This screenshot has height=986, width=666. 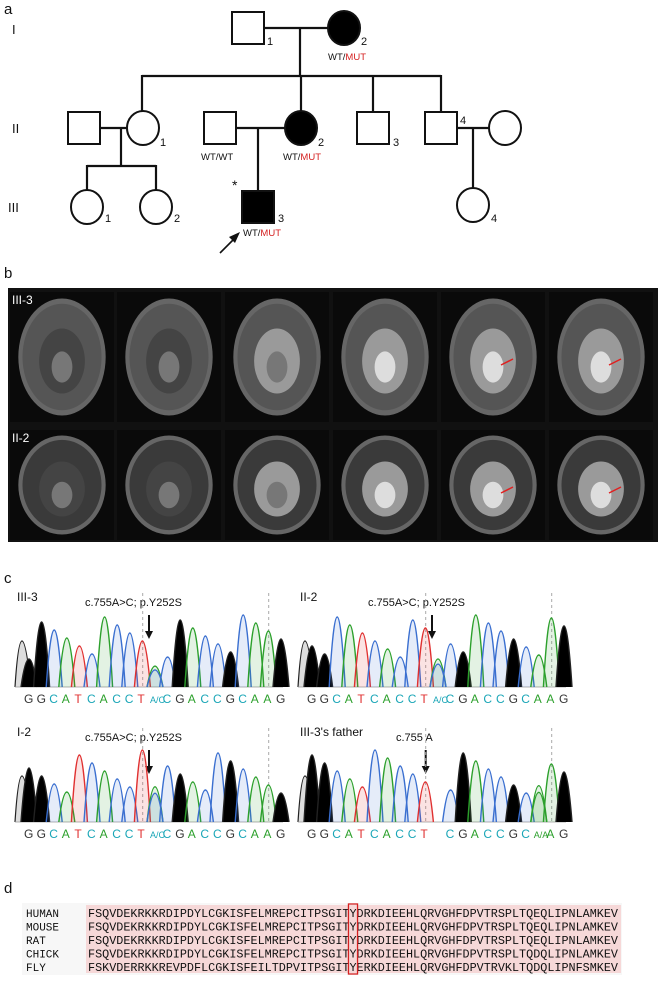 I want to click on variant-label: c.755 A, so click(x=414, y=738).